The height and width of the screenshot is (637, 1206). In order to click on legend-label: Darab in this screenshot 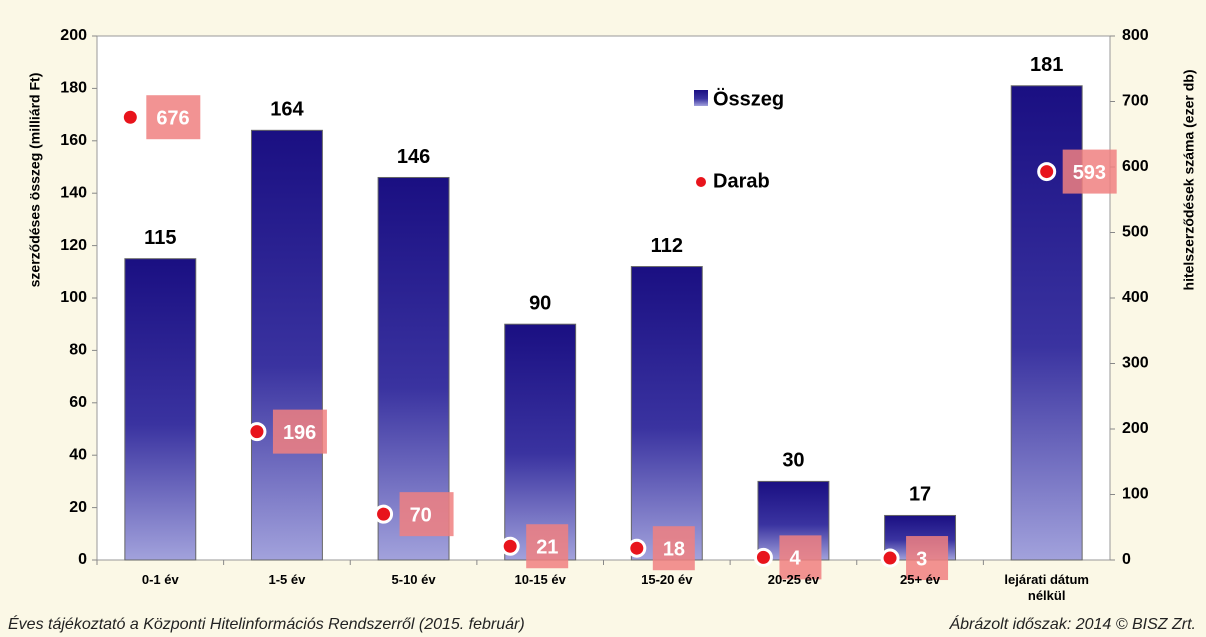, I will do `click(741, 181)`.